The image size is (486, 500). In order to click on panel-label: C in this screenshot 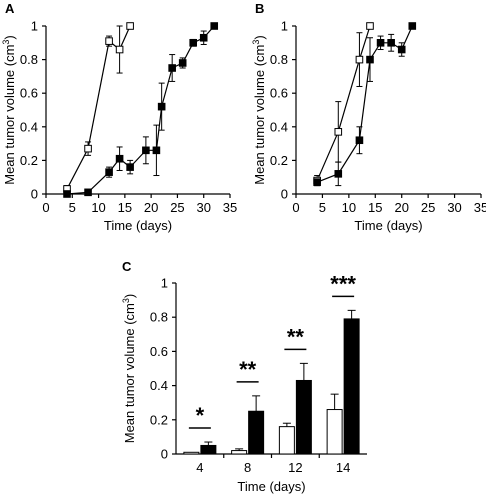, I will do `click(127, 266)`.